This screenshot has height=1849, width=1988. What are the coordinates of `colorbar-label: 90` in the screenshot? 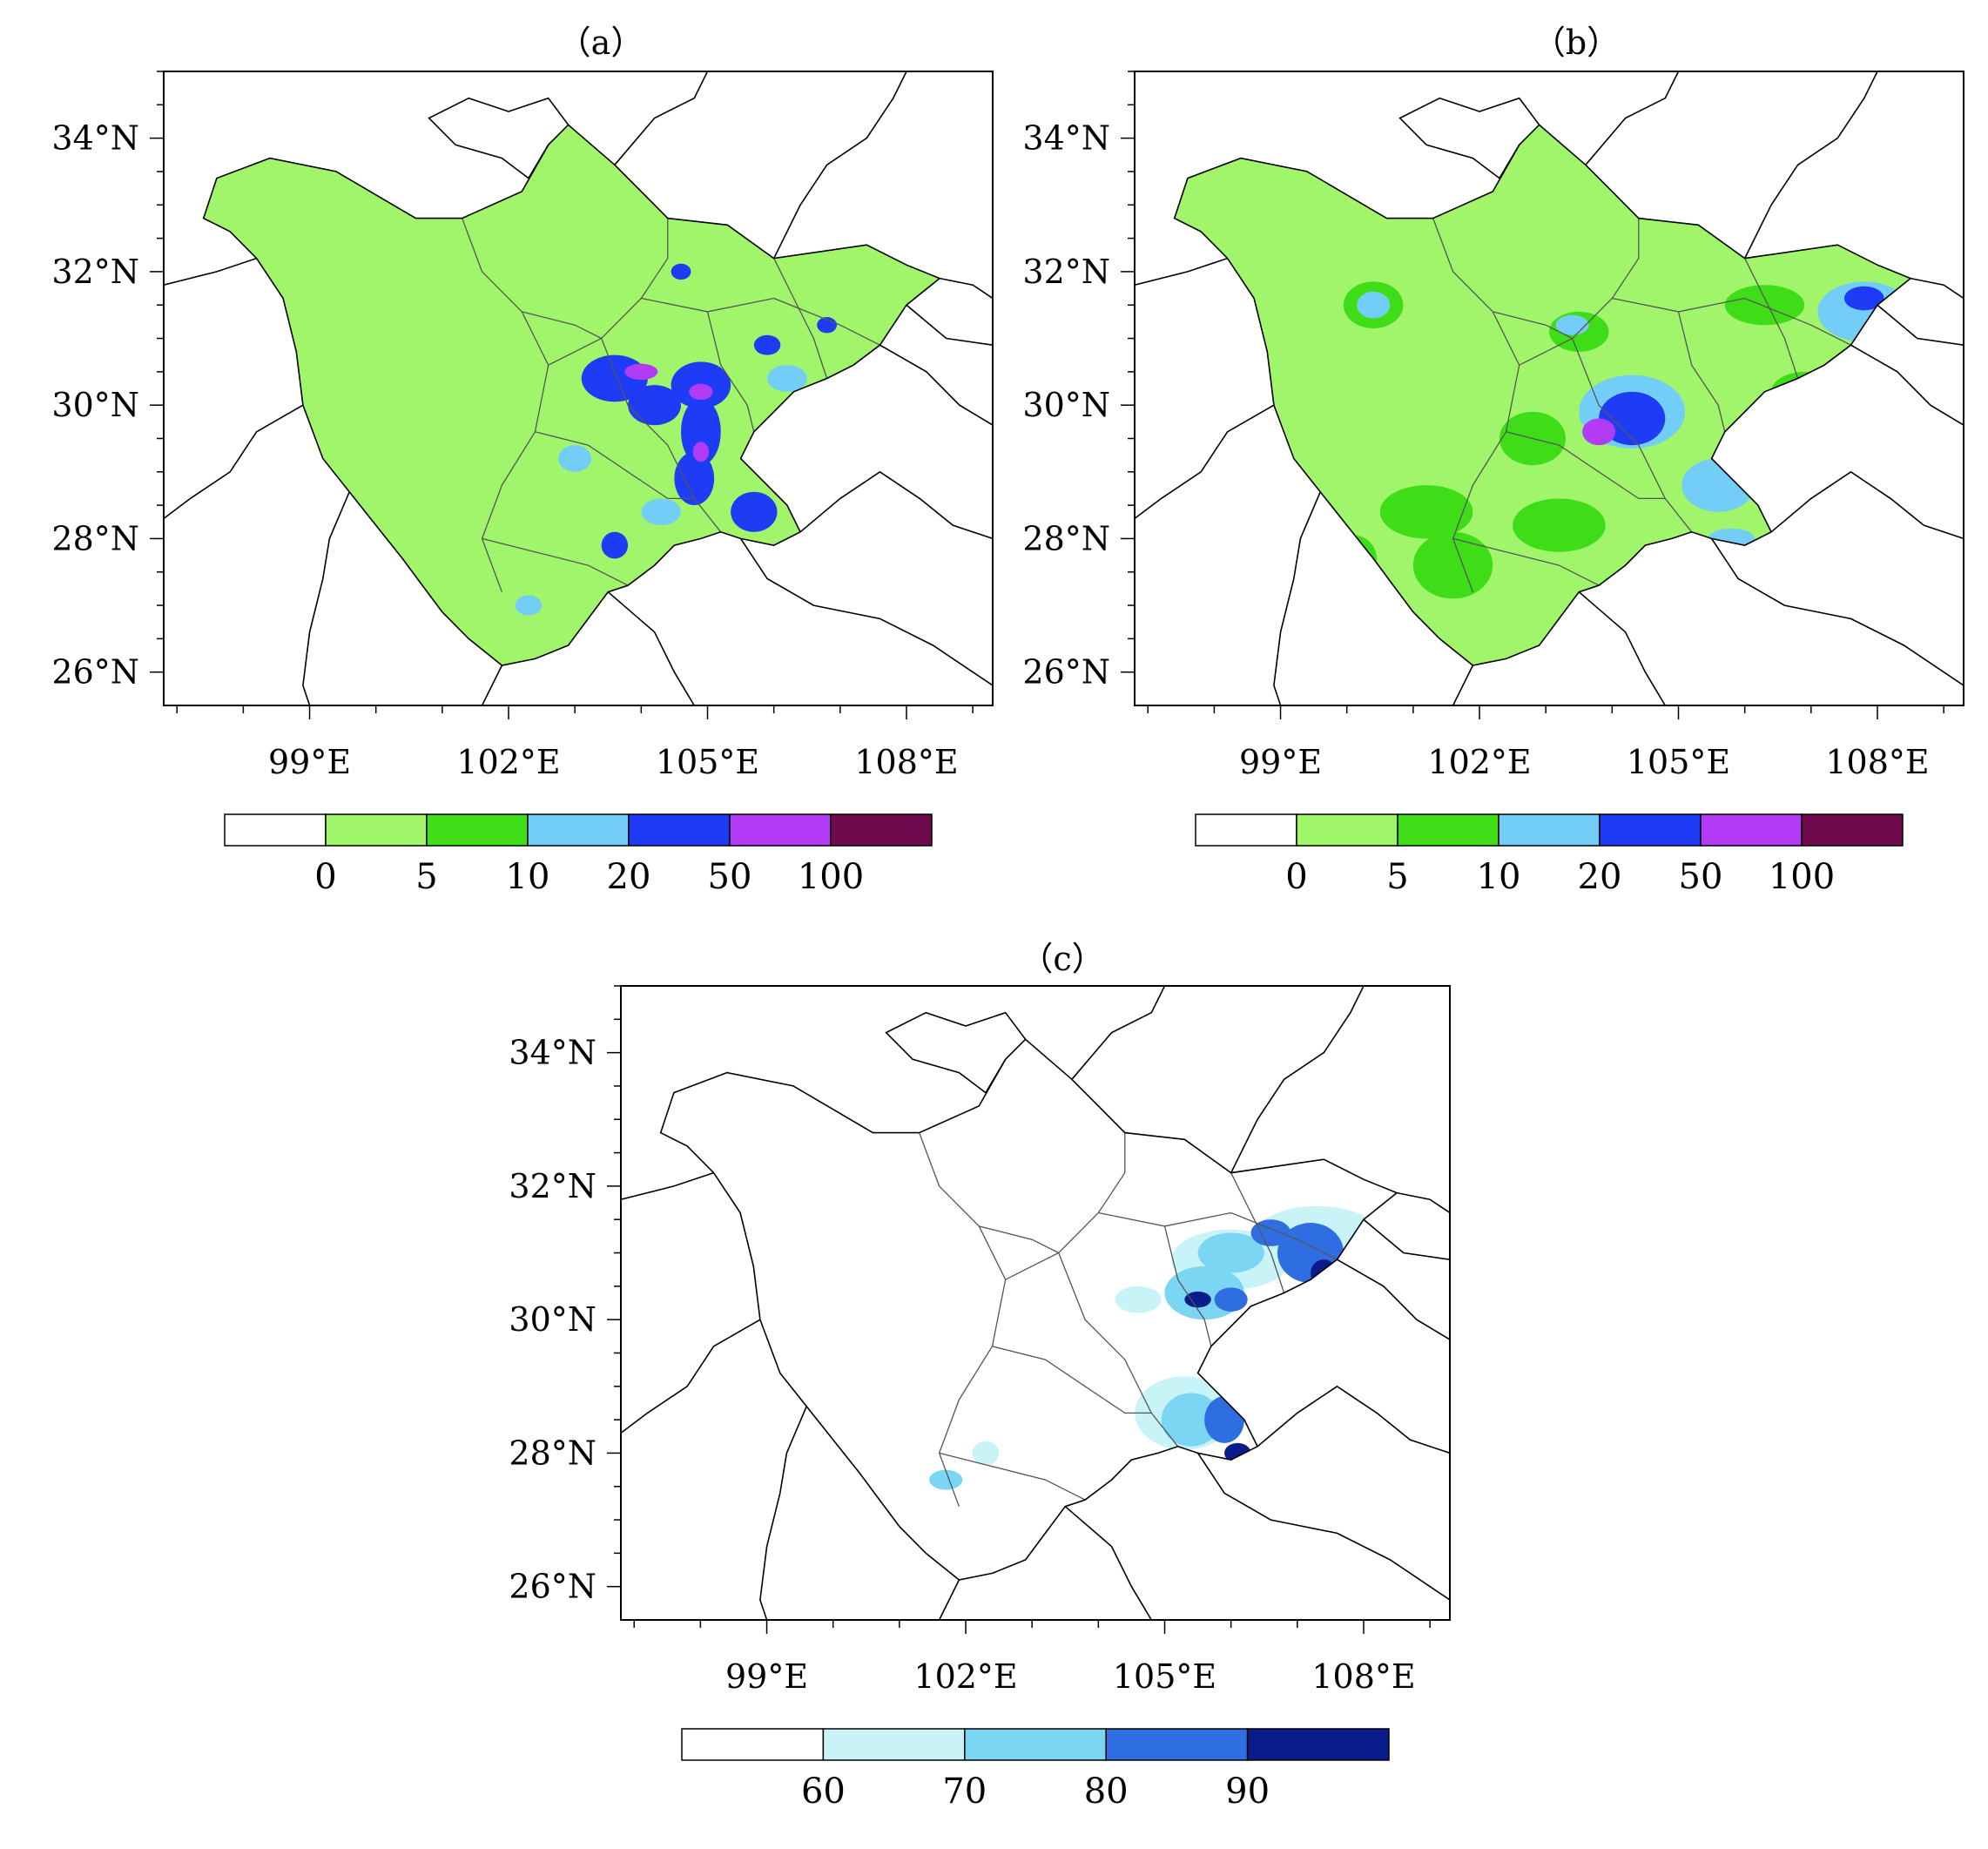 It's located at (1247, 1791).